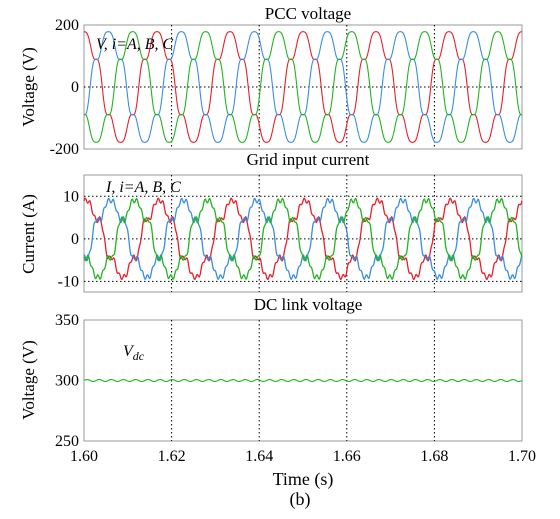 Image resolution: width=560 pixels, height=519 pixels. Describe the element at coordinates (308, 159) in the screenshot. I see `panel-title: Grid input current` at that location.